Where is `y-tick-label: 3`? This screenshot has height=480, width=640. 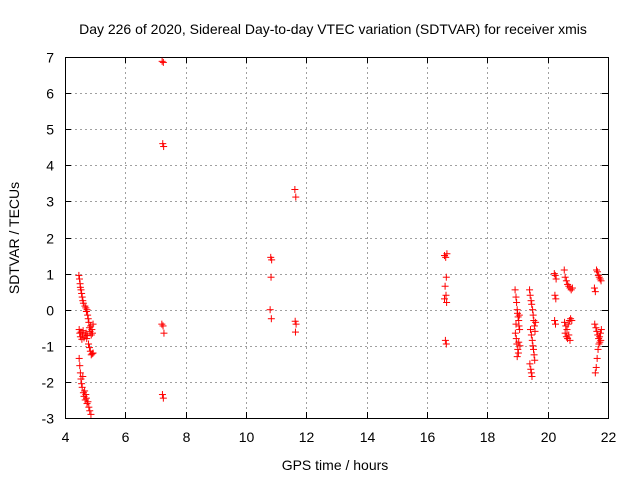 y-tick-label: 3 is located at coordinates (50, 202).